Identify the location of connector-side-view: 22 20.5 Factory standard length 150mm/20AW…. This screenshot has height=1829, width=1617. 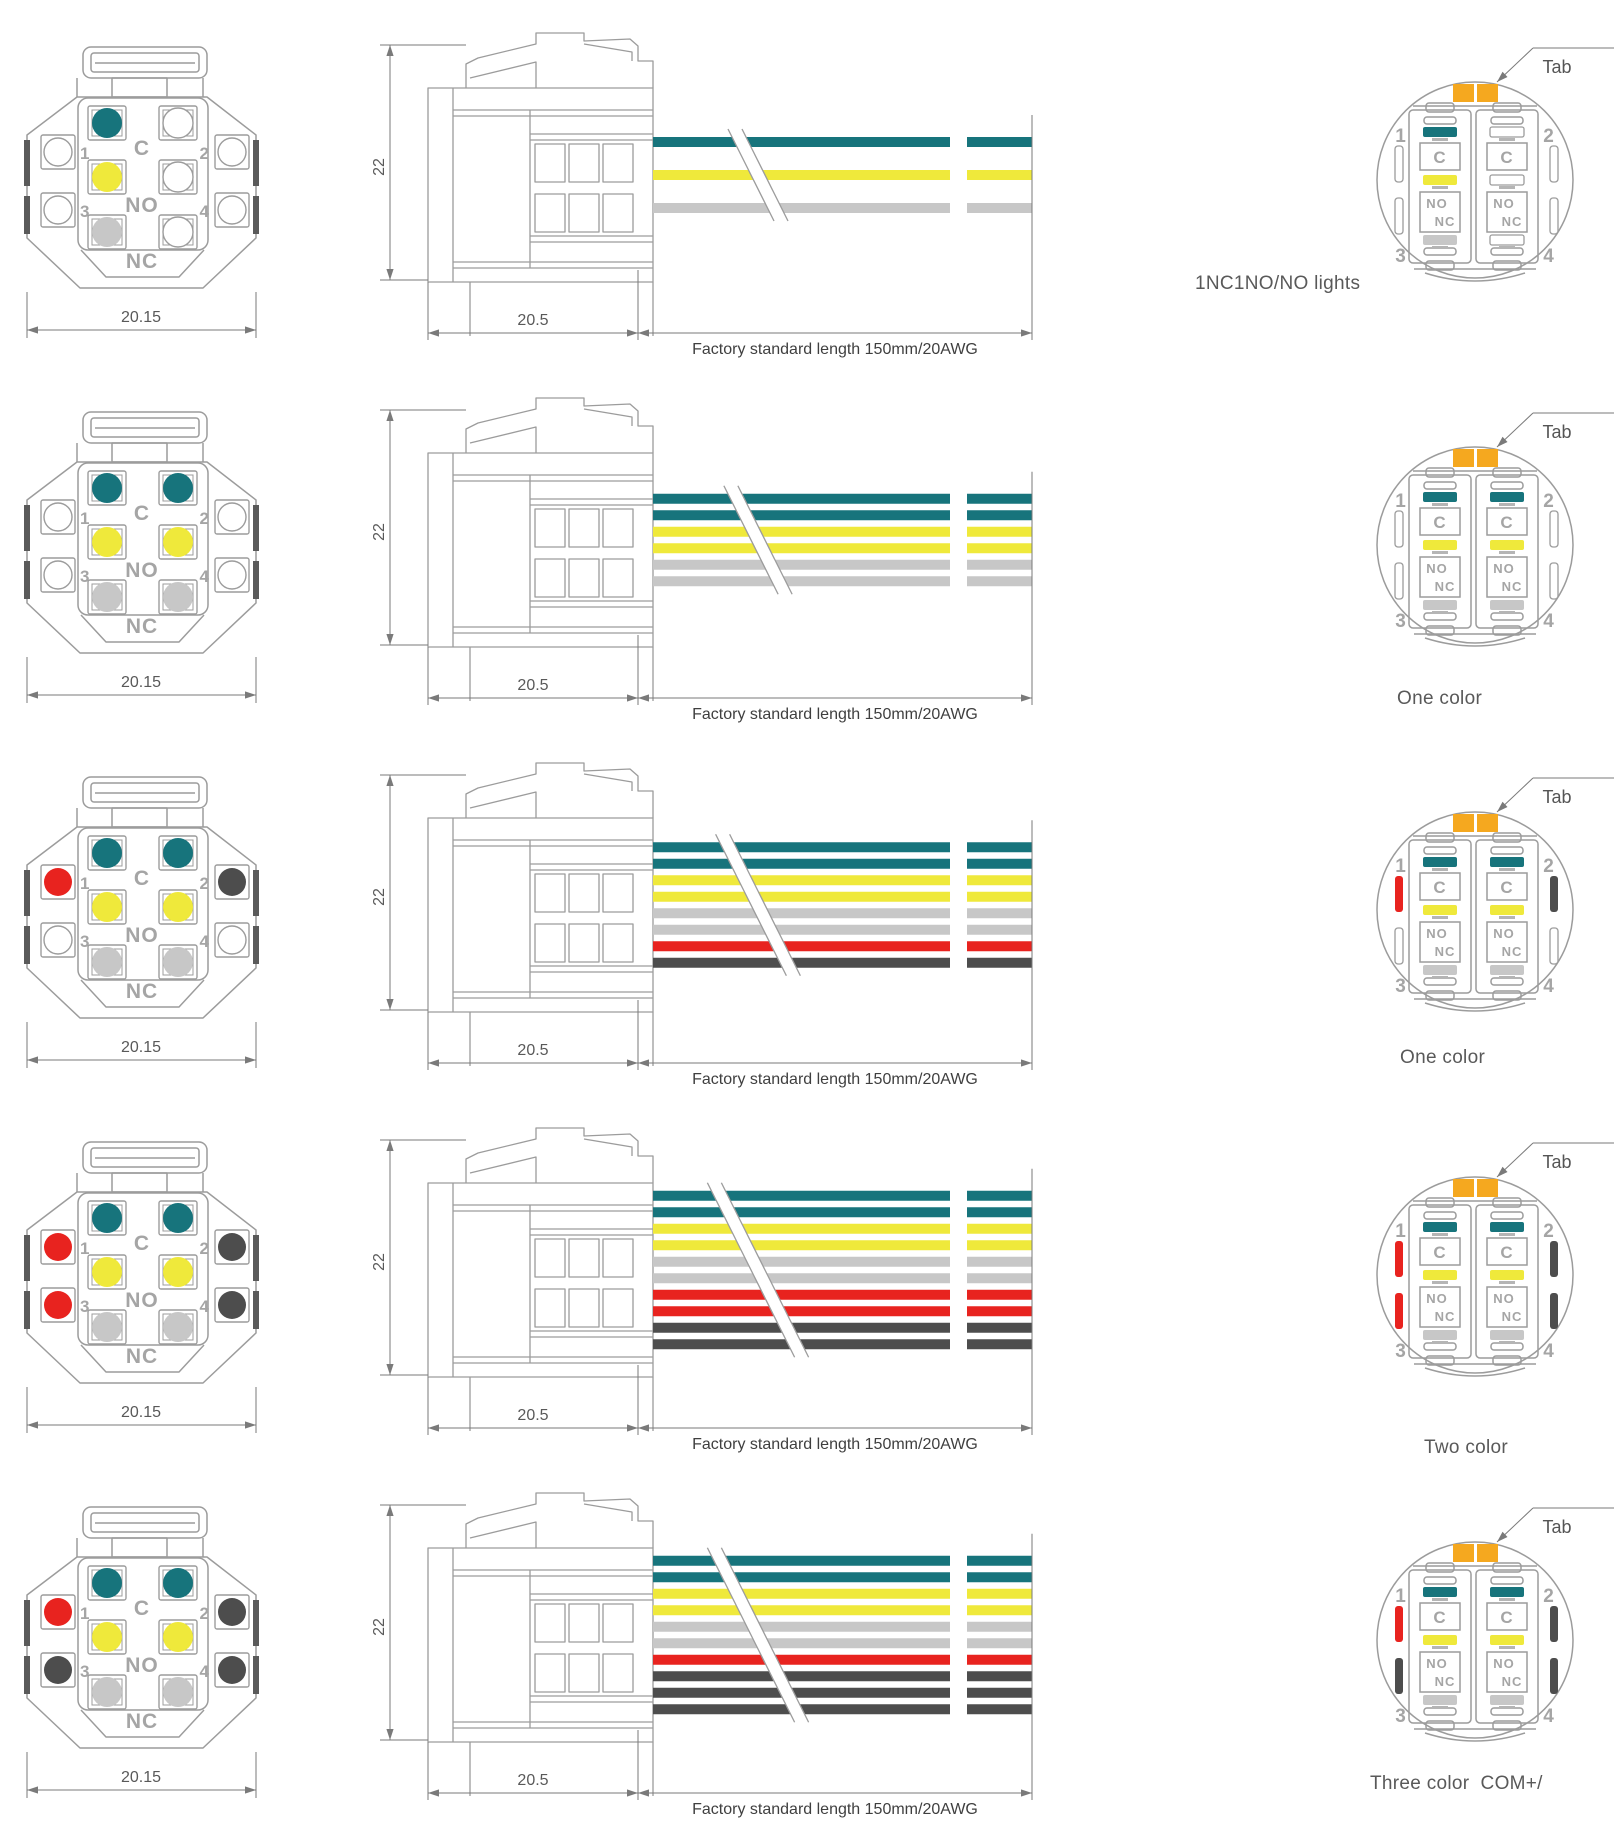
(702, 195).